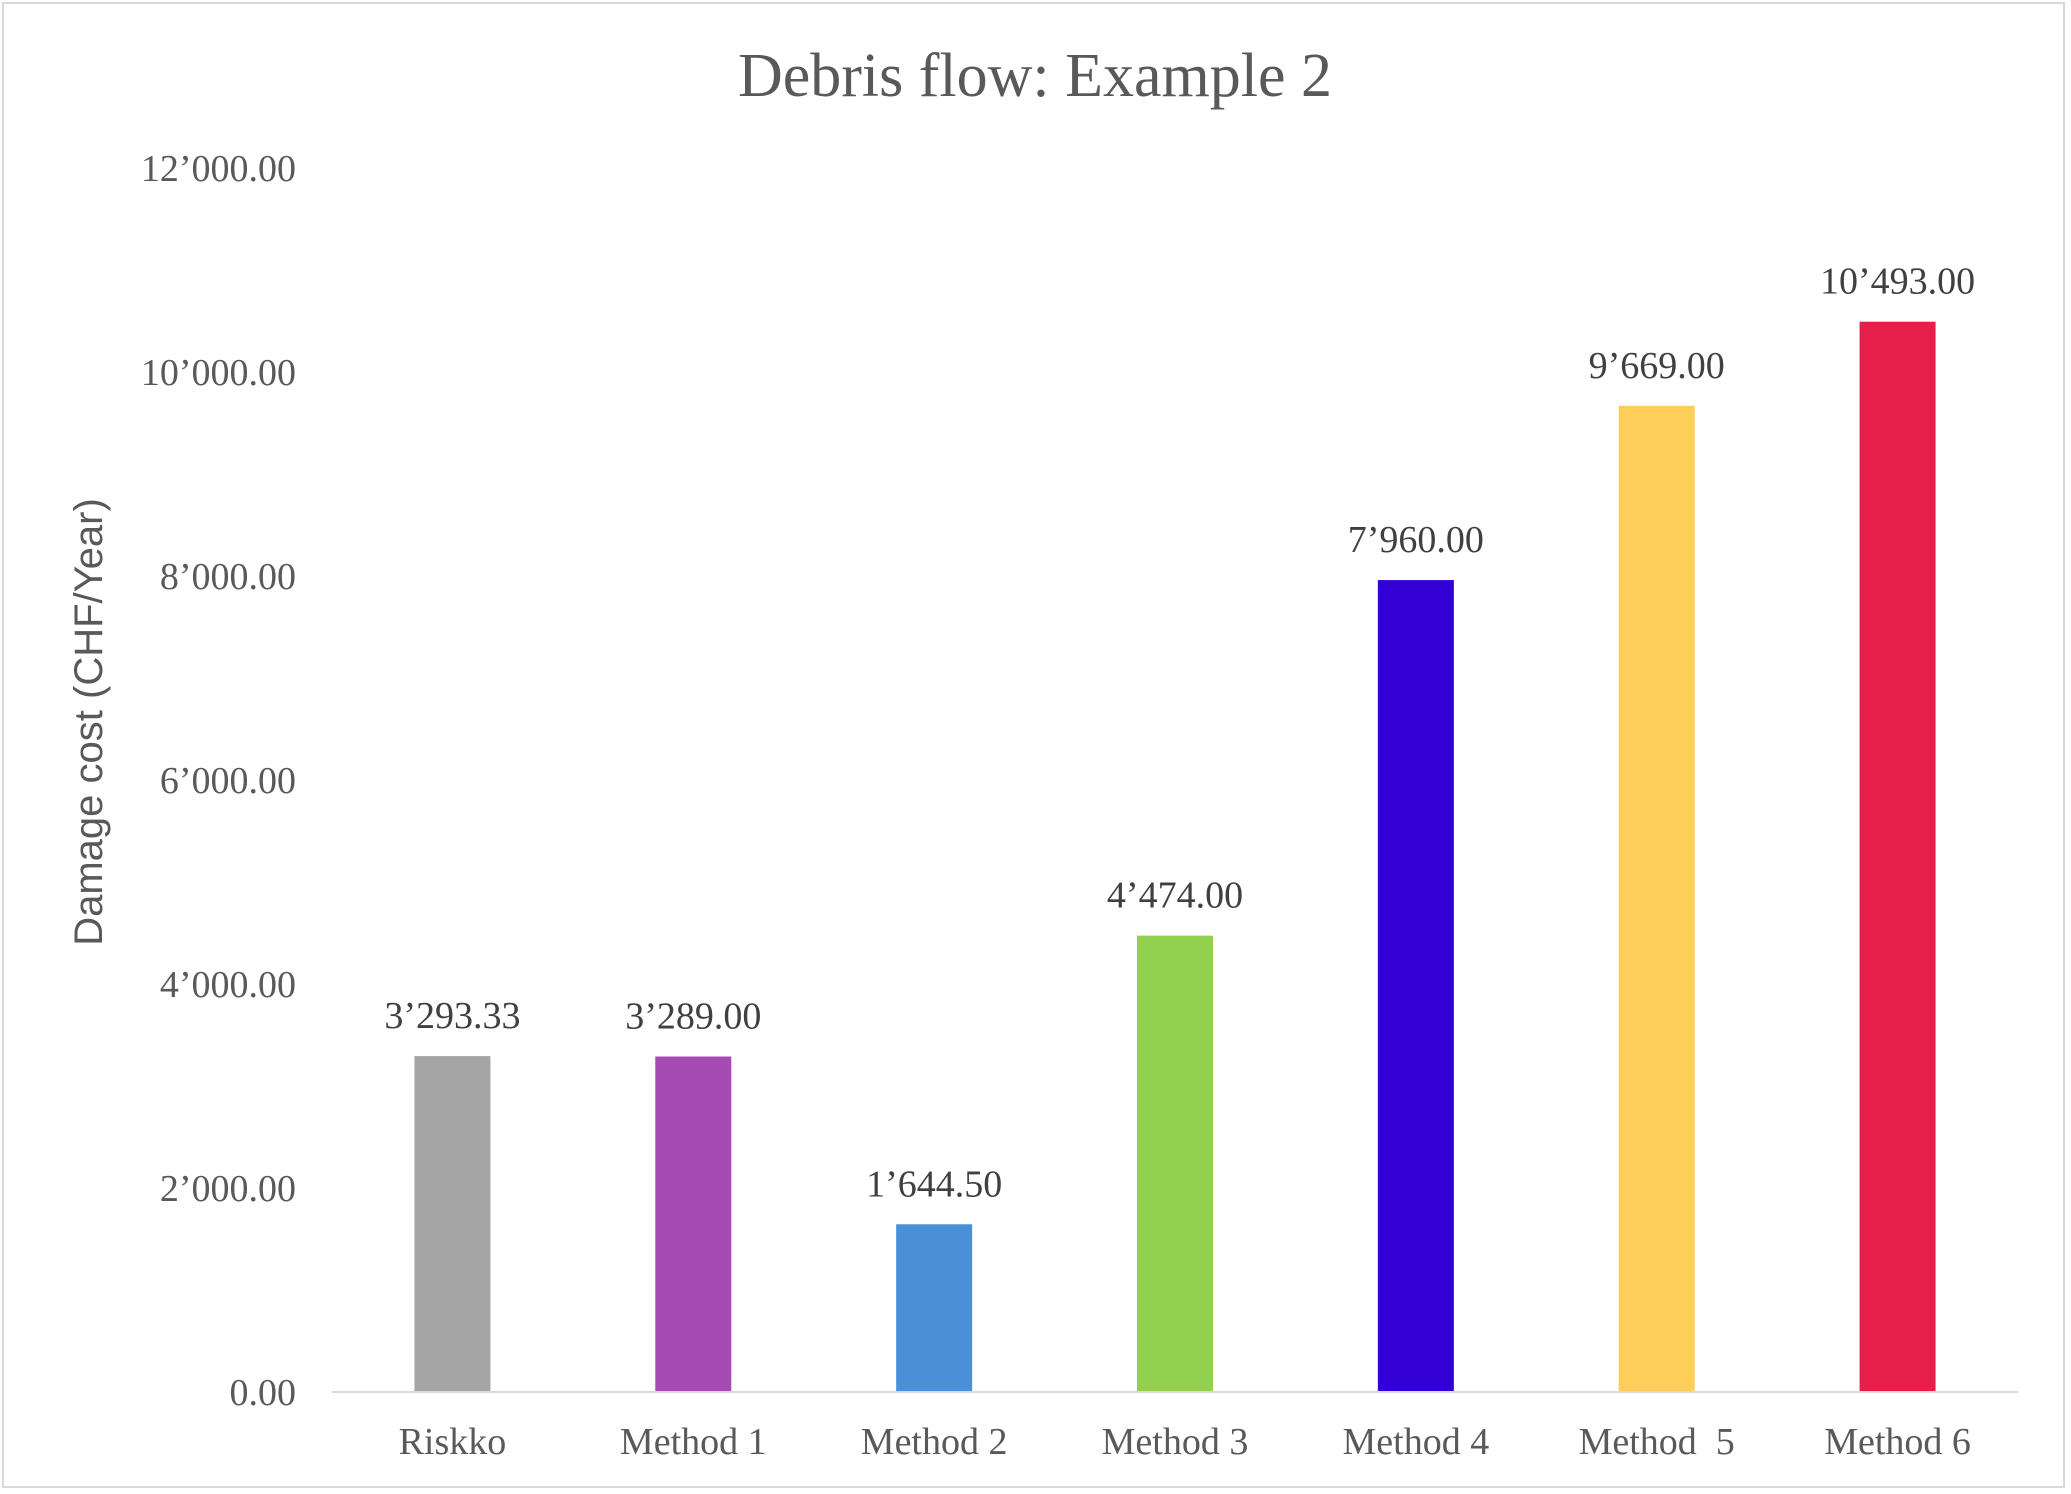 The width and height of the screenshot is (2071, 1494). Describe the element at coordinates (693, 1017) in the screenshot. I see `data-label: 3’289.00` at that location.